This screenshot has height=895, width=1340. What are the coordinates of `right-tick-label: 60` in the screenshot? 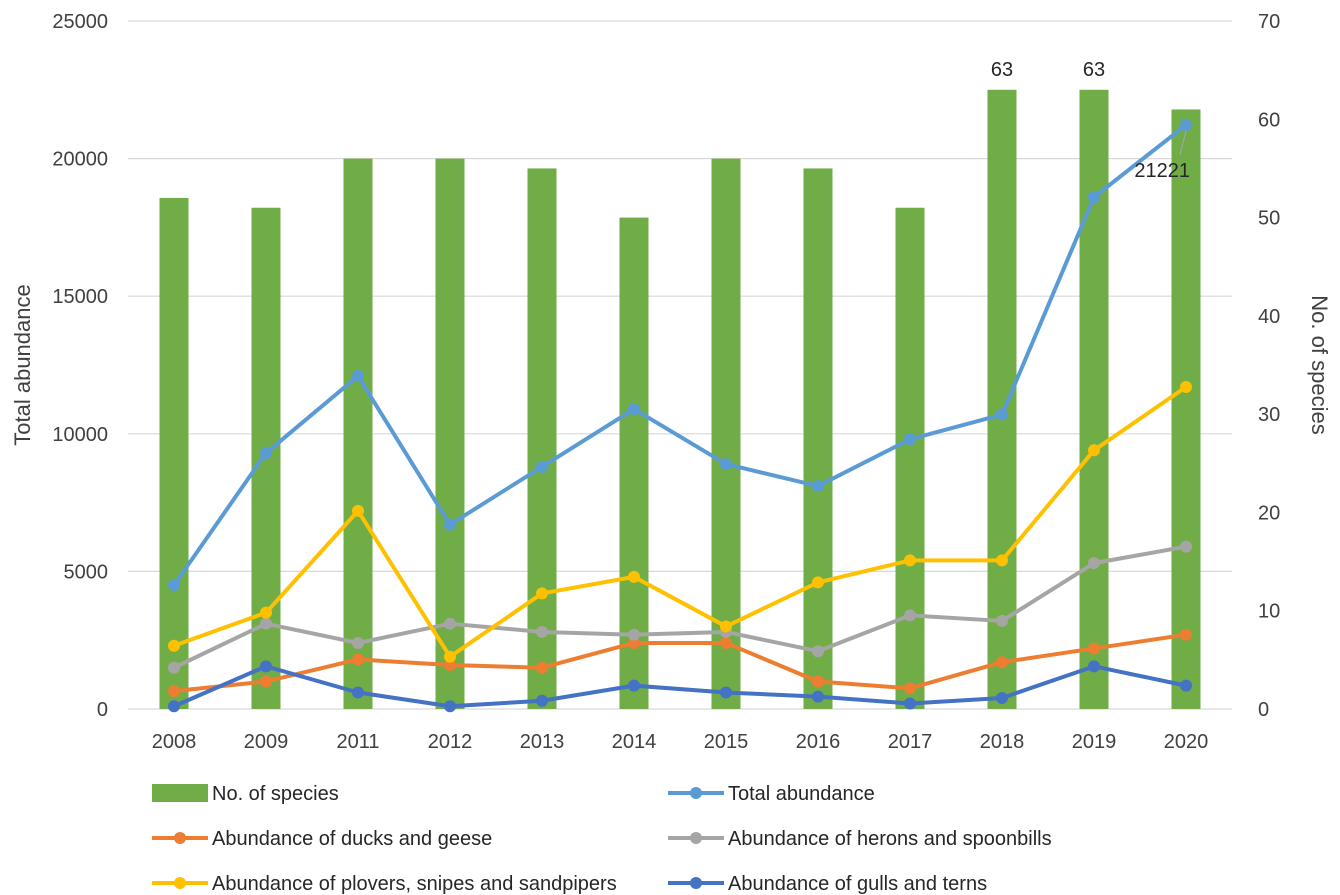 It's located at (1269, 120).